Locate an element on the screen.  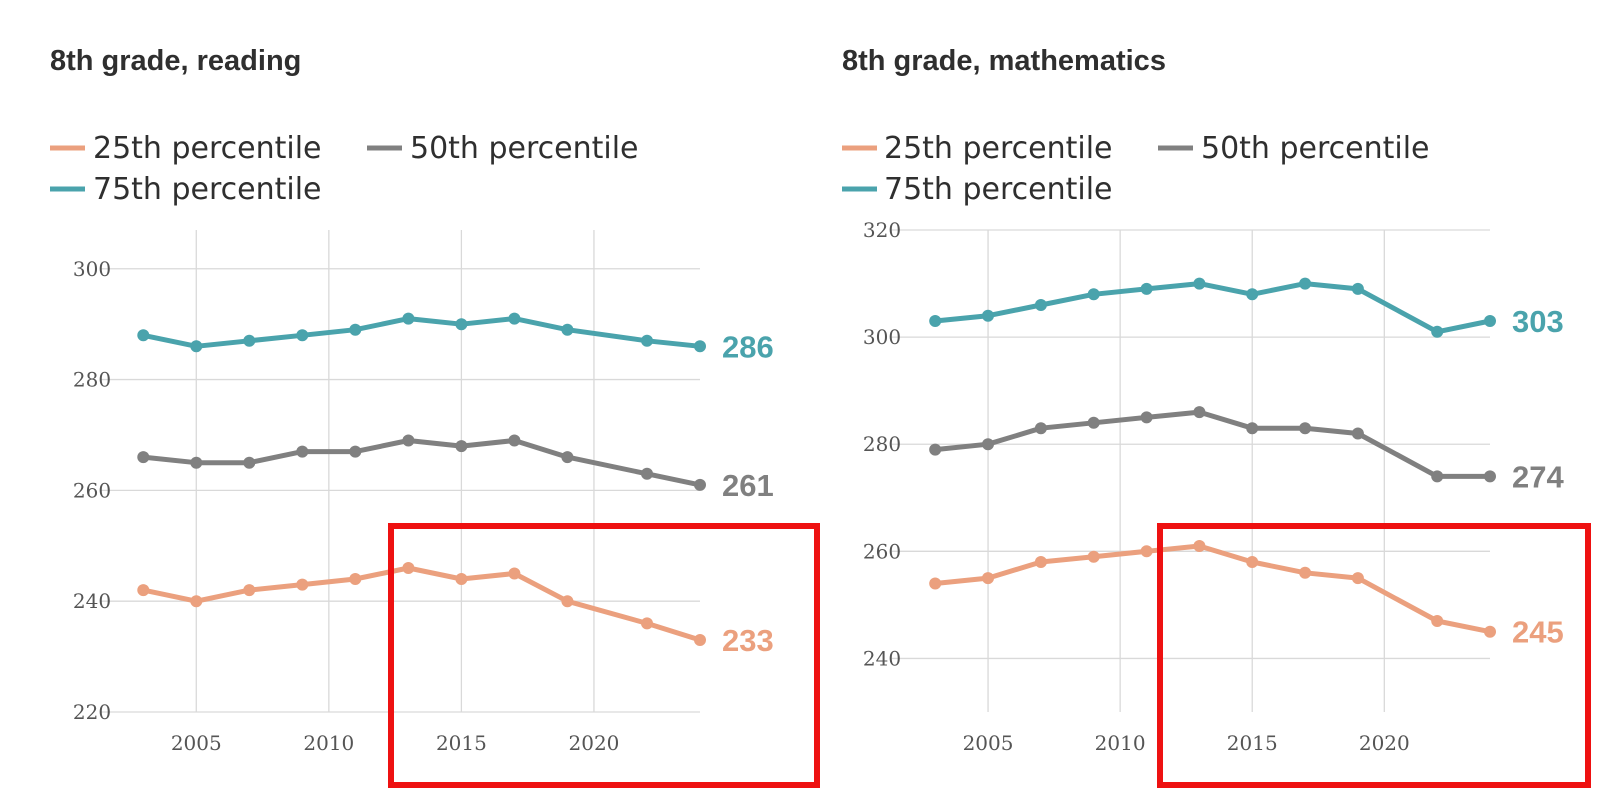
end-label-50th: 261 is located at coordinates (748, 485).